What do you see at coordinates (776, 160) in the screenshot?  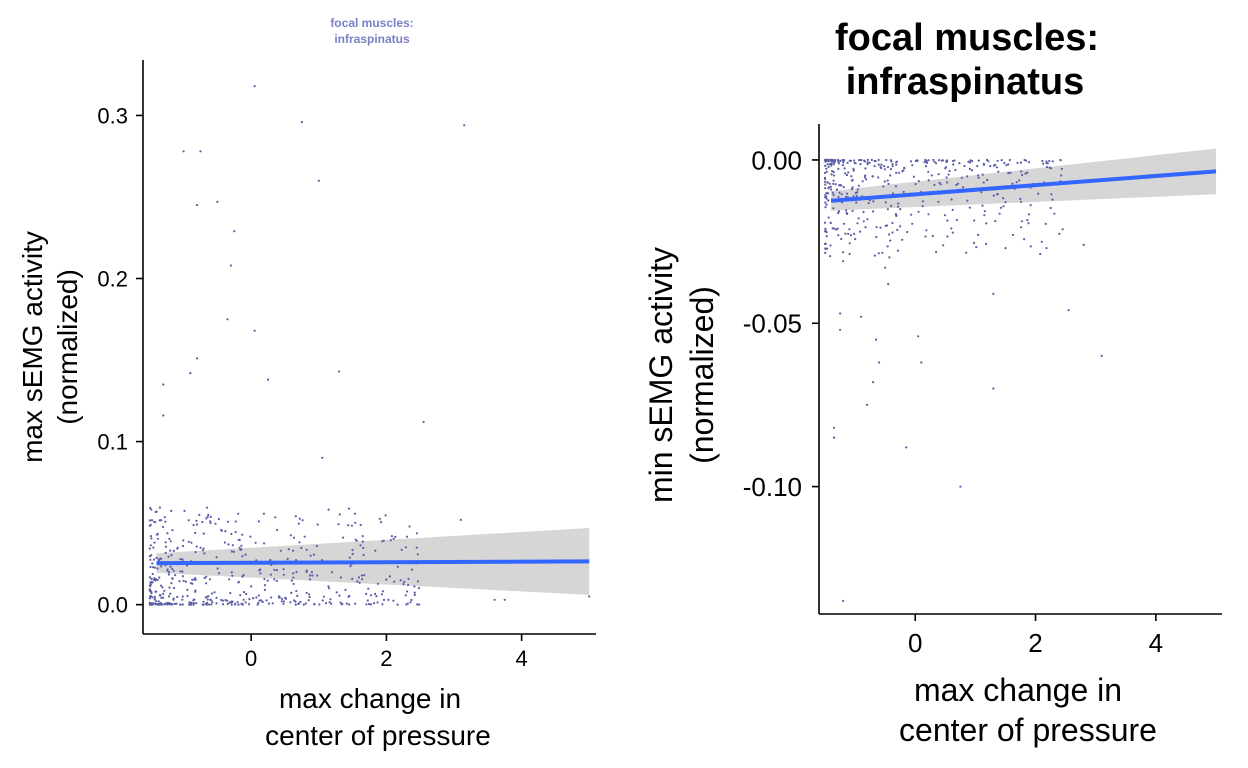 I see `y-tick-label: 0.00` at bounding box center [776, 160].